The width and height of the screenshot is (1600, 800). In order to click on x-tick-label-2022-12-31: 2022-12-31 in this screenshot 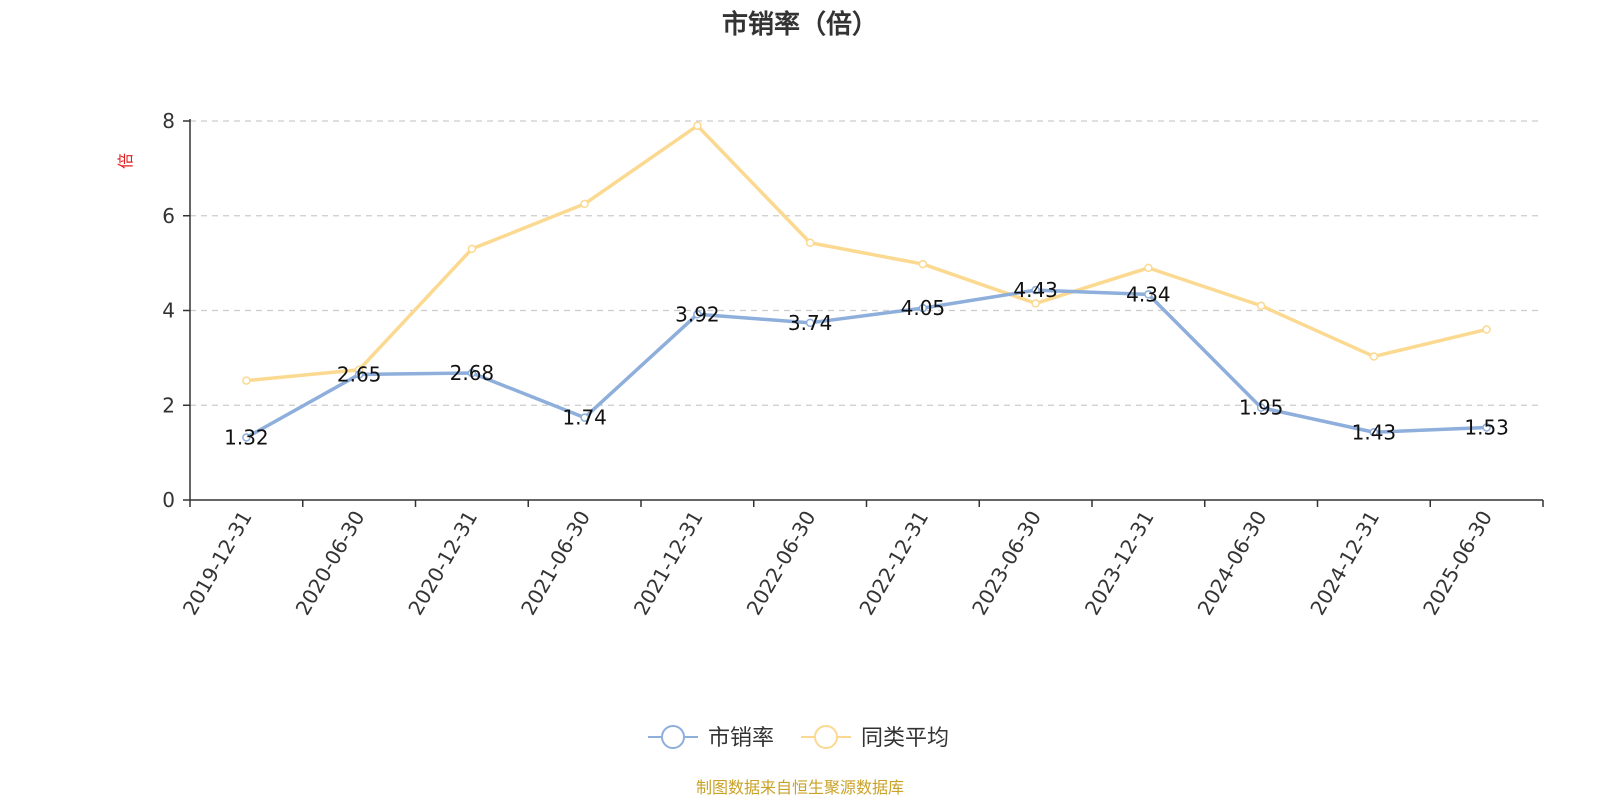, I will do `click(893, 563)`.